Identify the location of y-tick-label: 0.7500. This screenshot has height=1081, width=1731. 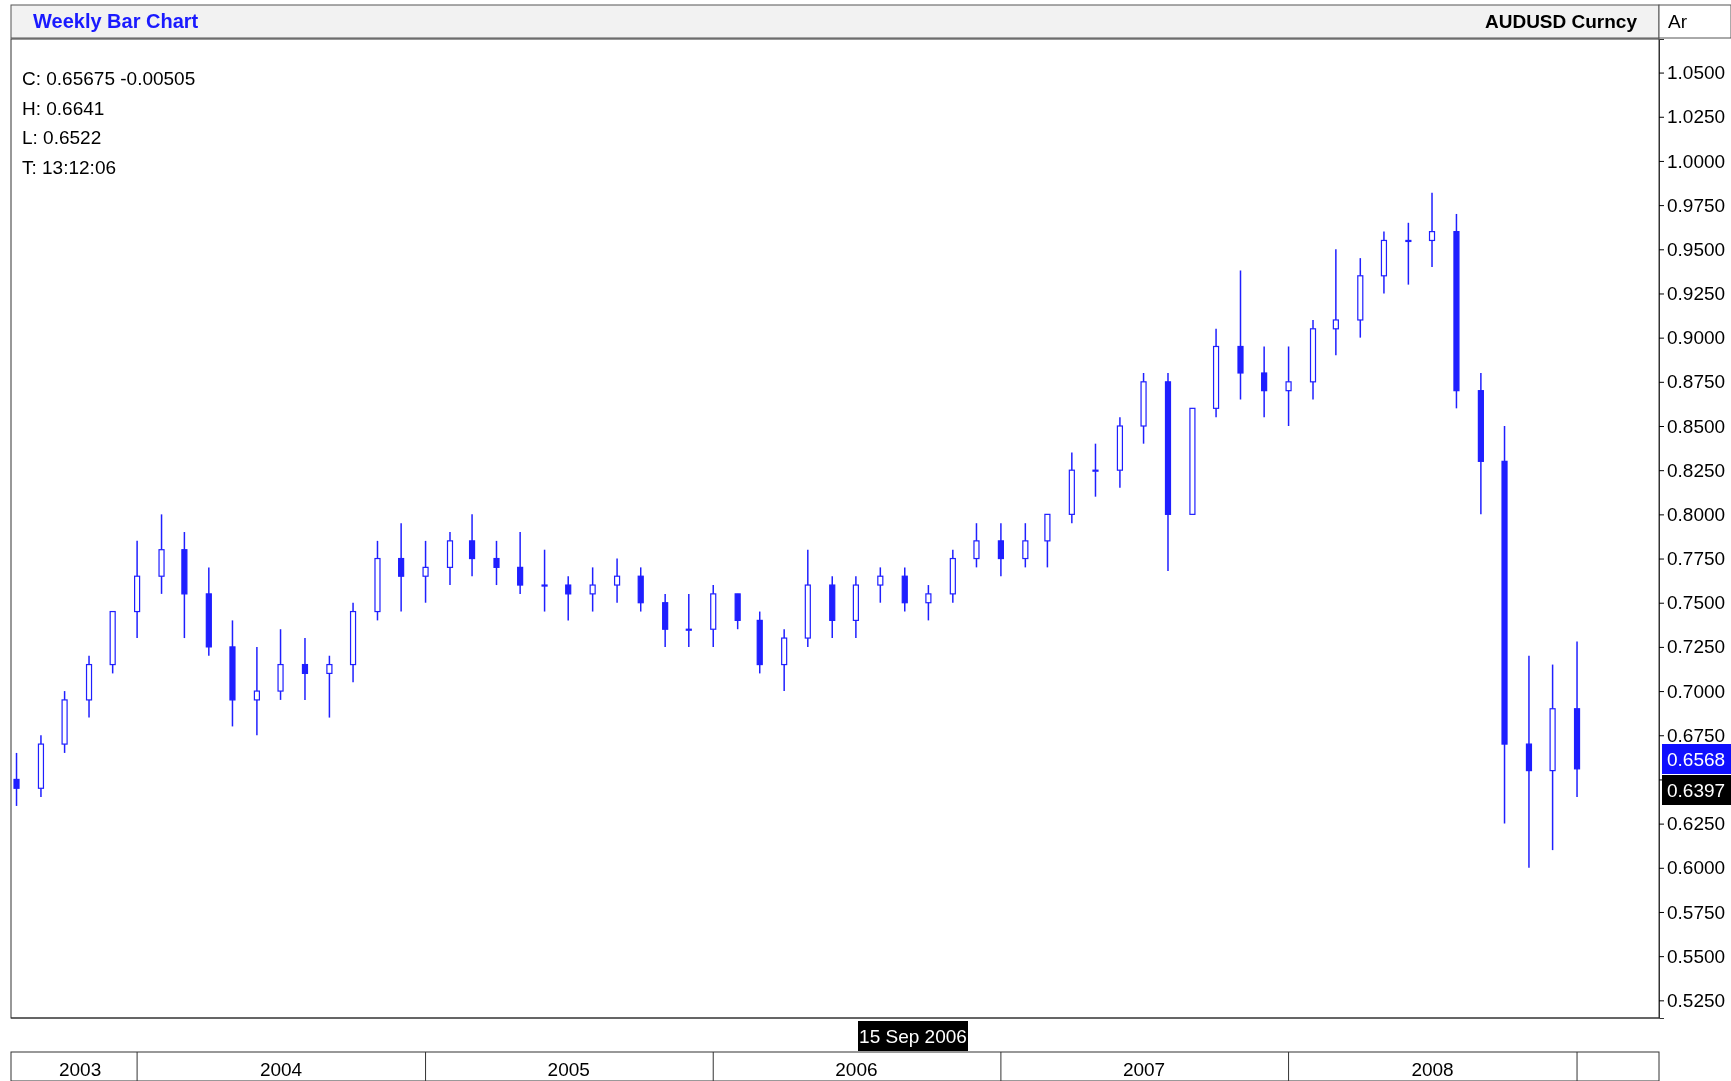
(1696, 603).